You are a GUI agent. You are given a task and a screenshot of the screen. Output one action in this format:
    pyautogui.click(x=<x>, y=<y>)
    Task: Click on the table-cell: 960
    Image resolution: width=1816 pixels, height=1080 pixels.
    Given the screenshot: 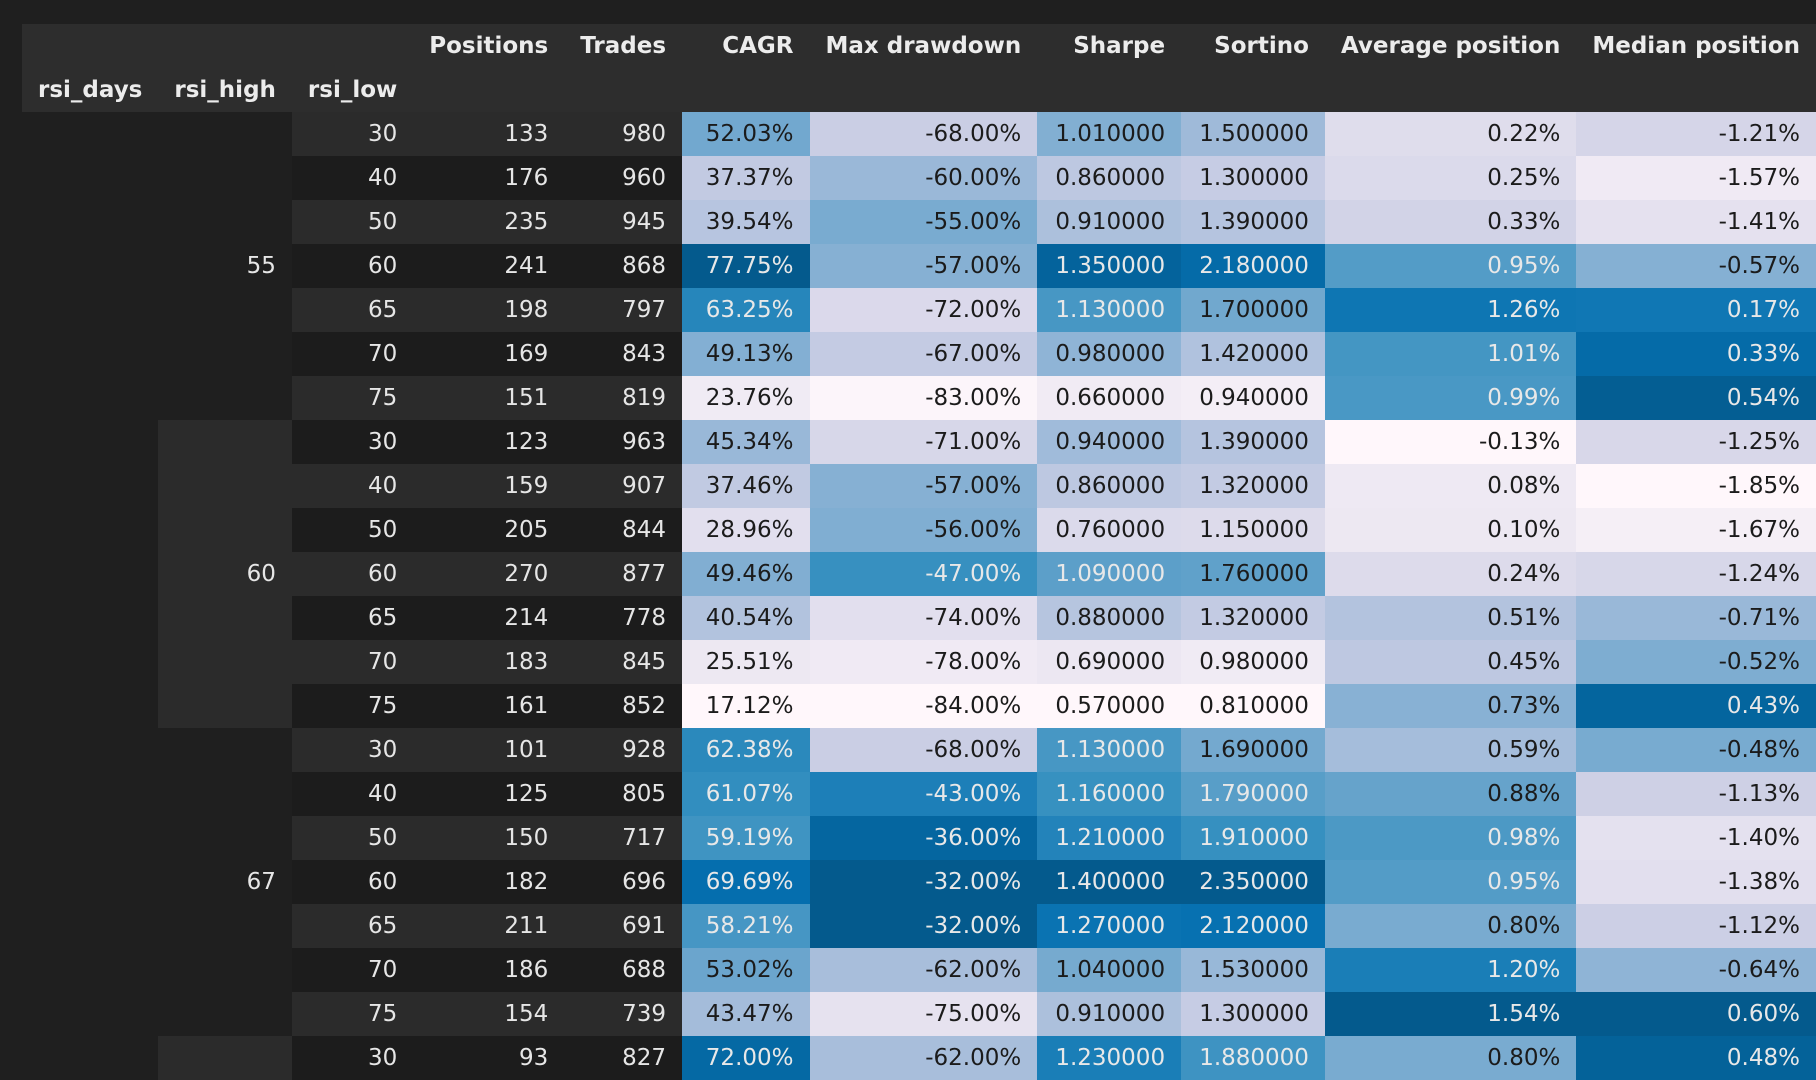 What is the action you would take?
    pyautogui.click(x=623, y=178)
    